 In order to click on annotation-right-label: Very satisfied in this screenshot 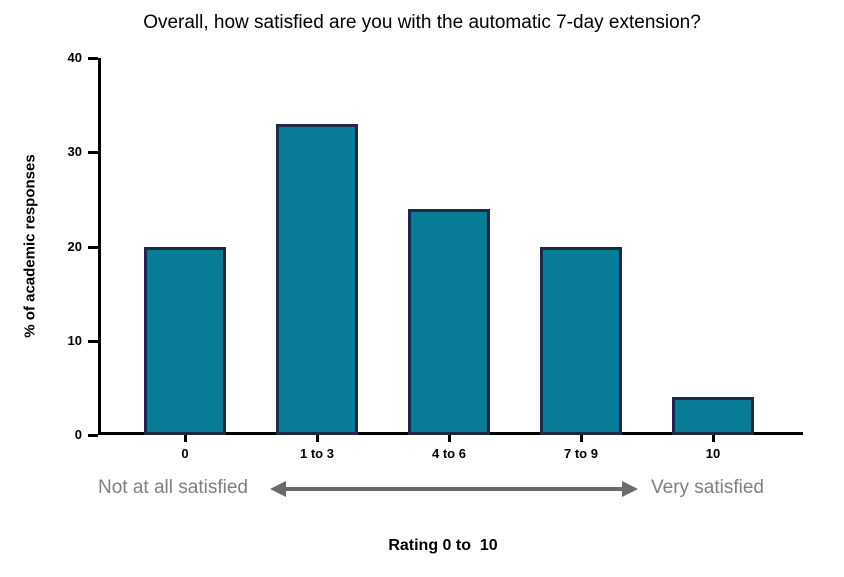, I will do `click(707, 487)`.